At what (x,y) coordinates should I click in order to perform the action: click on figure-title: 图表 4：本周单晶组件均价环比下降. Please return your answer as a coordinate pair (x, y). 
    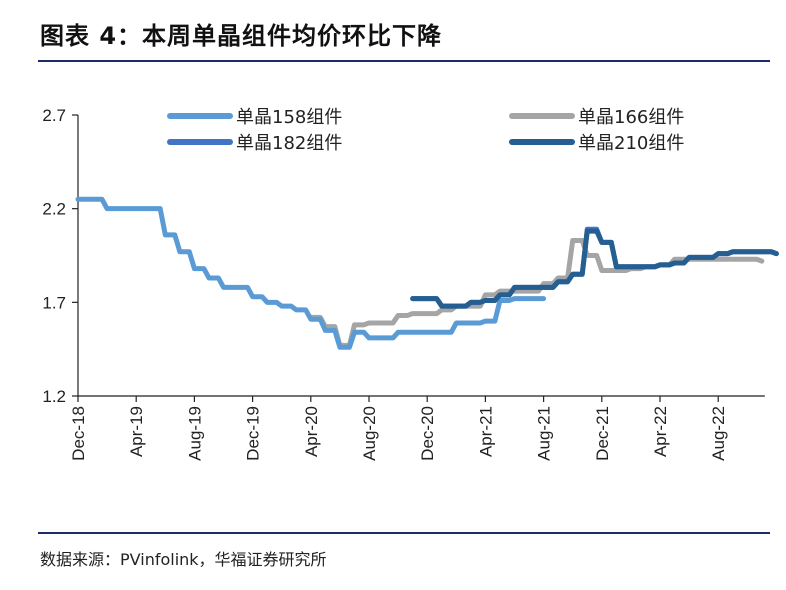
    Looking at the image, I should click on (241, 36).